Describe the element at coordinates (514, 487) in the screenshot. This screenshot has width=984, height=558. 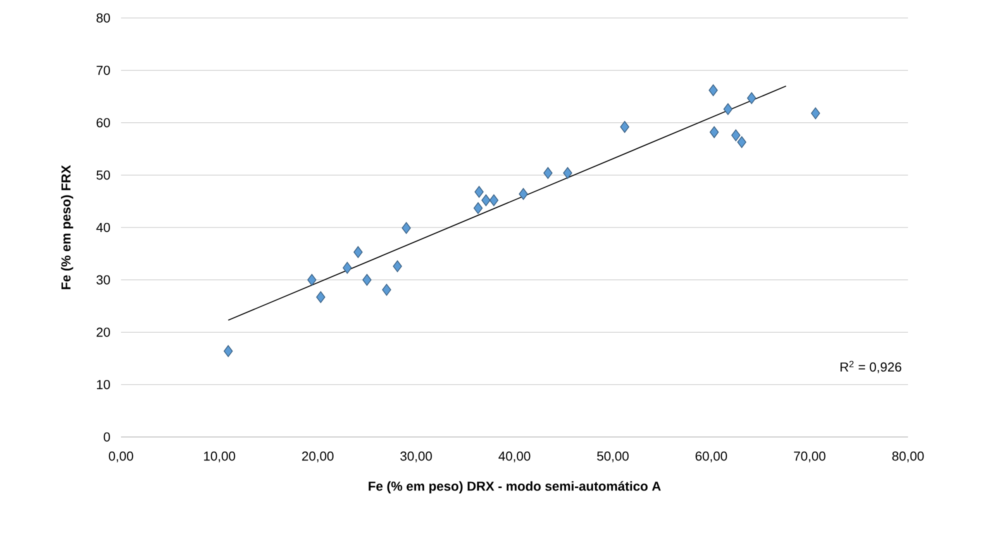
I see `x-axis-title: Fe (% em peso) DRX - modo semi-automático A` at that location.